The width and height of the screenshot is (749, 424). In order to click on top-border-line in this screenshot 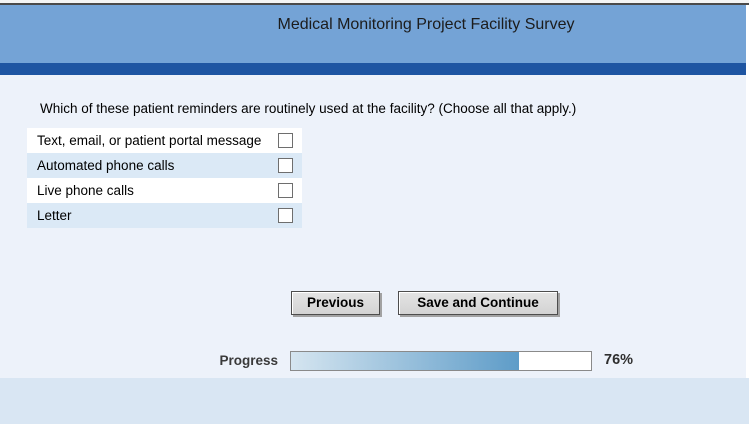, I will do `click(374, 4)`.